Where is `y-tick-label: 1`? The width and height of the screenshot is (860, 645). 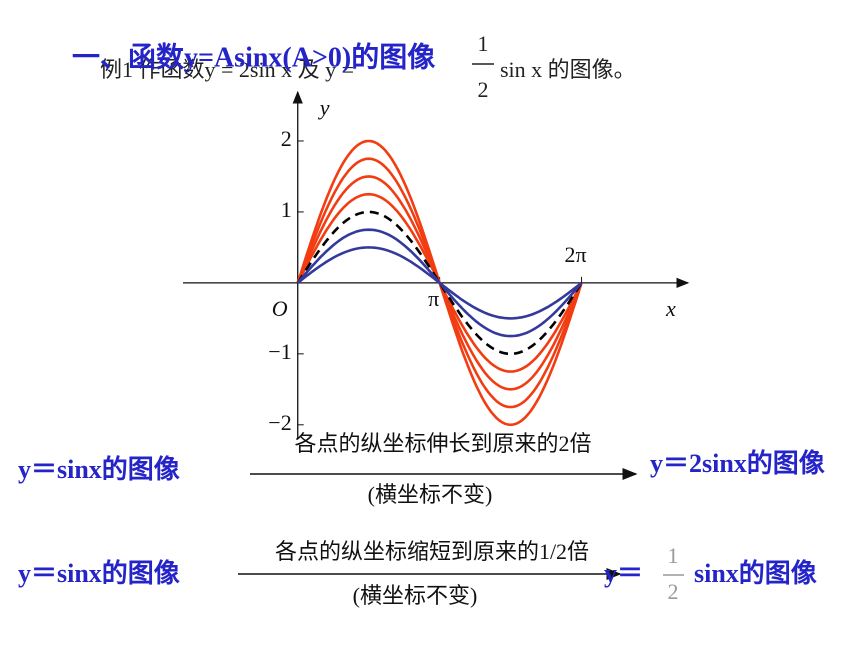
y-tick-label: 1 is located at coordinates (286, 209).